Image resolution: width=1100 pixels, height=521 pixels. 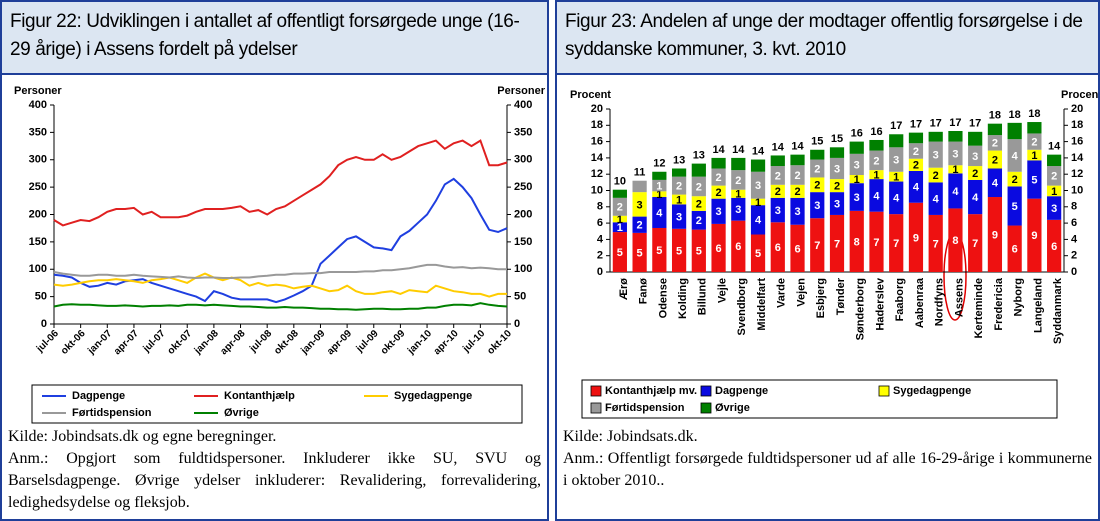 What do you see at coordinates (1074, 272) in the screenshot?
I see `y2-tick-label: 0` at bounding box center [1074, 272].